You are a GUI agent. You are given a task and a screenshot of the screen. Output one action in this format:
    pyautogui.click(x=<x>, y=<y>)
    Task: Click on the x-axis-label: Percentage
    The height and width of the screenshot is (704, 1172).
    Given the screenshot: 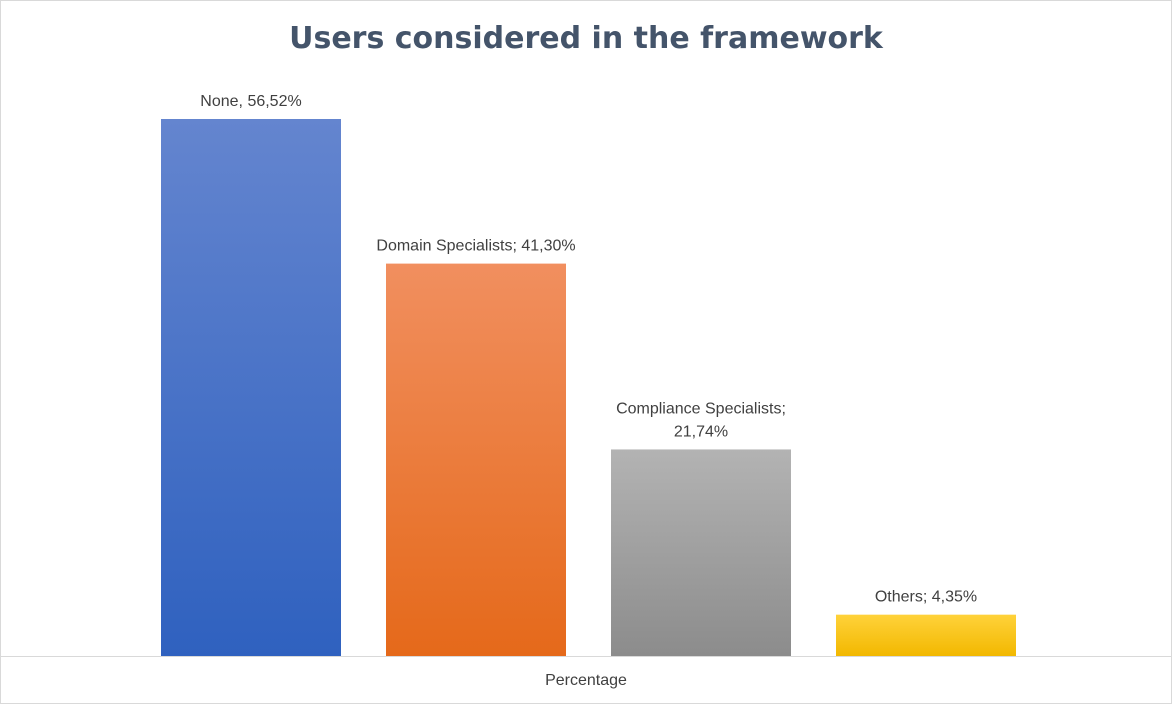 What is the action you would take?
    pyautogui.click(x=586, y=680)
    